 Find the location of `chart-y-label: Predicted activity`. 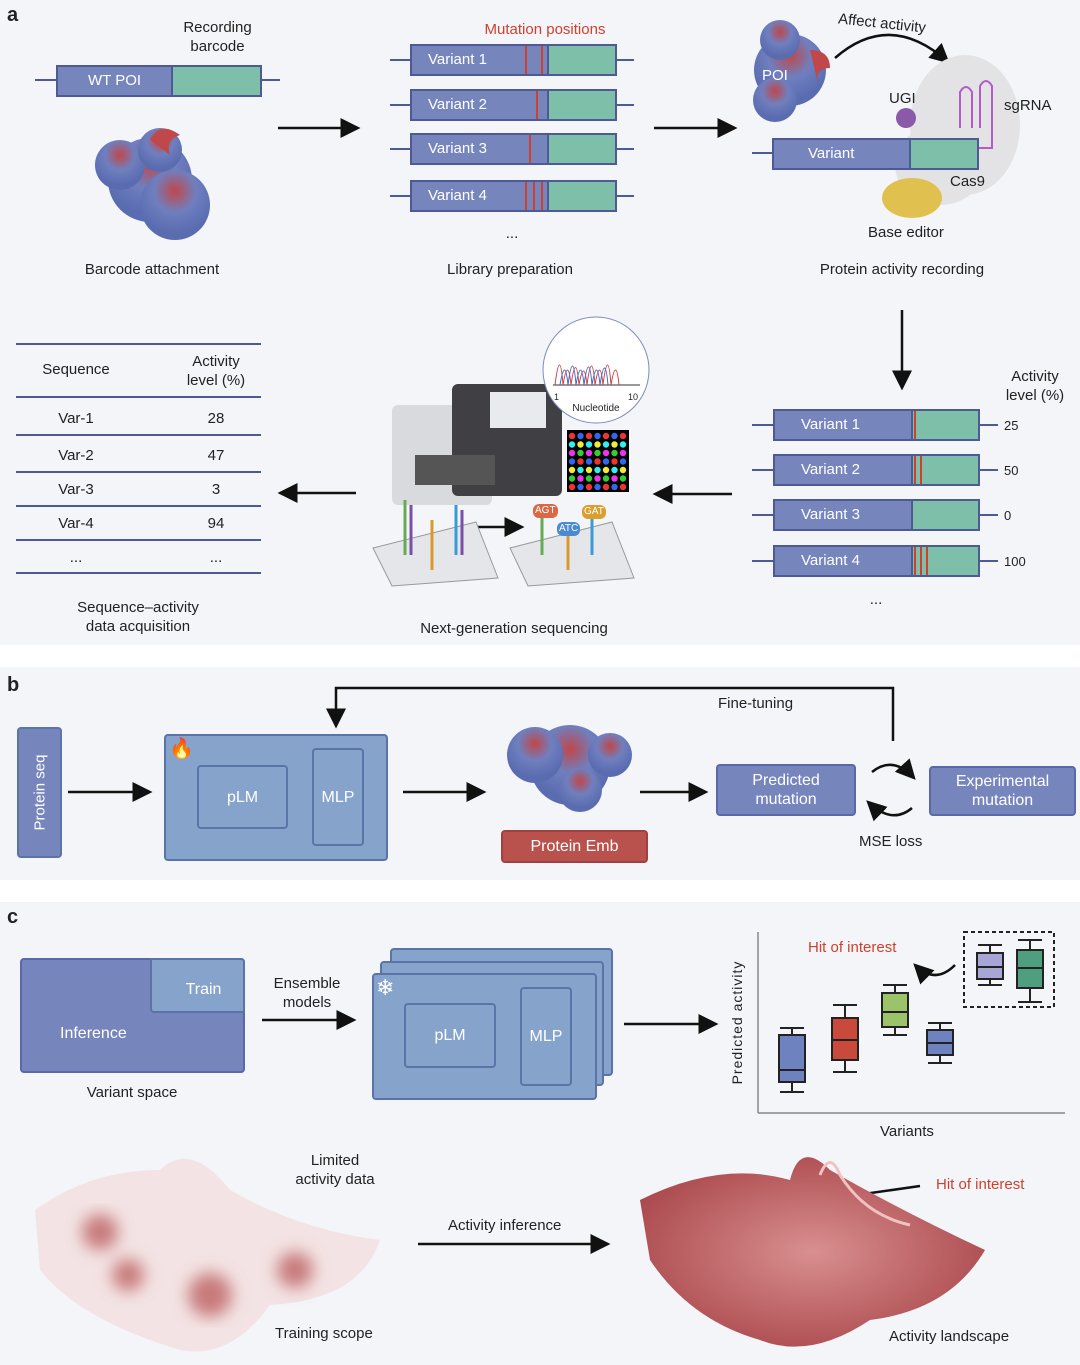

chart-y-label: Predicted activity is located at coordinates (737, 1022).